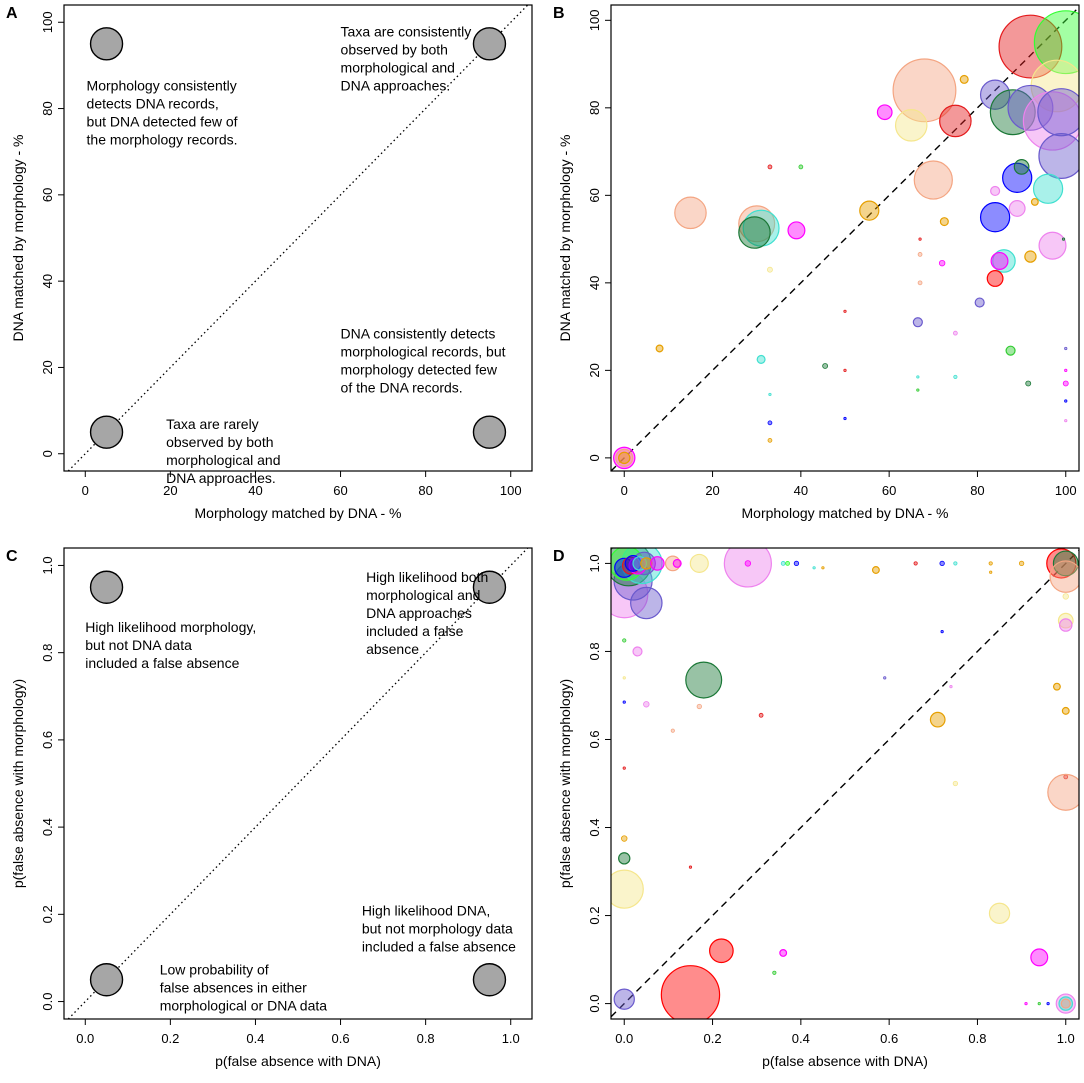 Image resolution: width=1084 pixels, height=1083 pixels. What do you see at coordinates (18, 238) in the screenshot?
I see `y-axis-title: DNA matched by morphology - %` at bounding box center [18, 238].